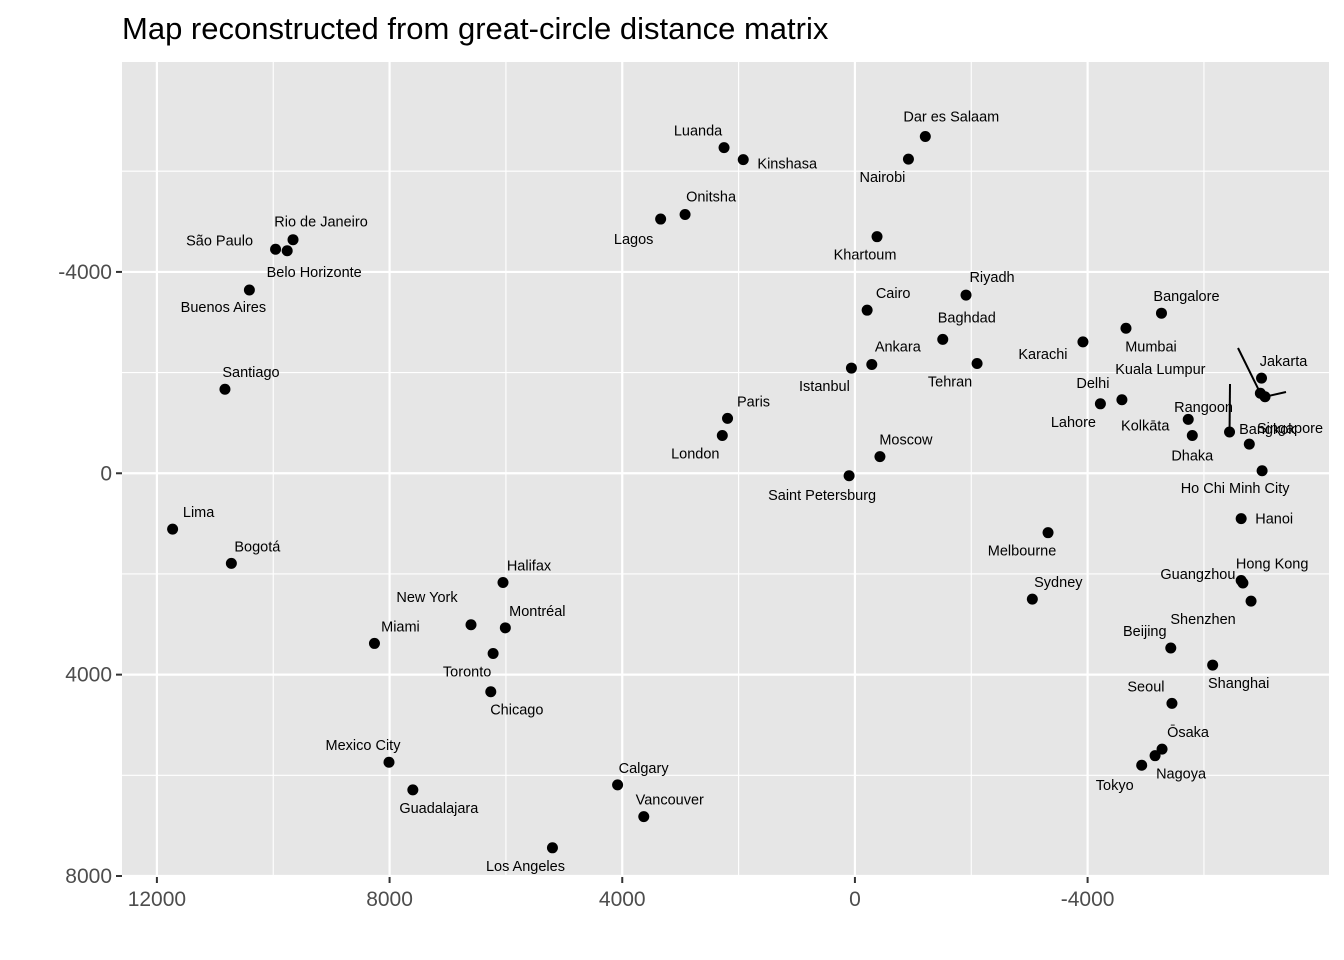 The width and height of the screenshot is (1344, 960). What do you see at coordinates (893, 294) in the screenshot?
I see `label-cairo: Cairo` at bounding box center [893, 294].